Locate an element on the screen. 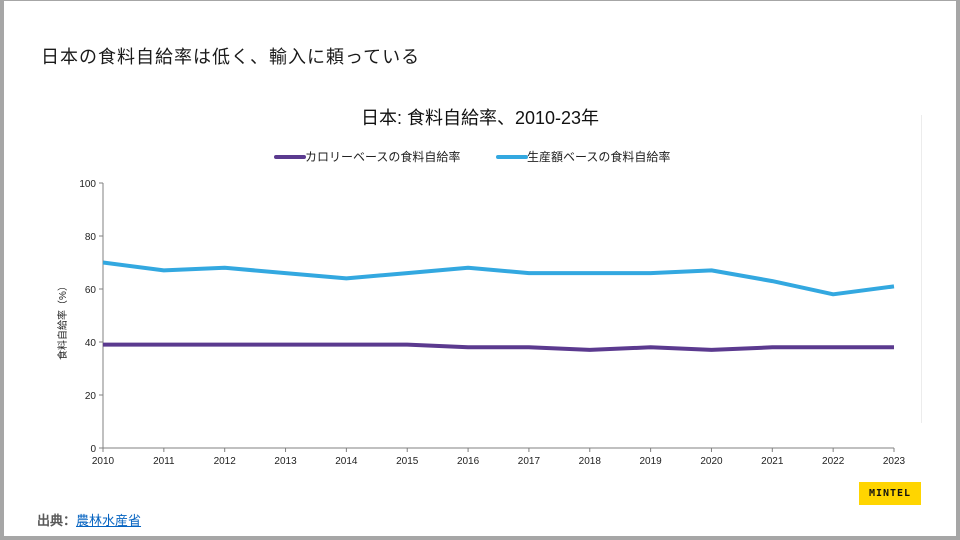 The height and width of the screenshot is (540, 960). x-tick-label: 2016 is located at coordinates (468, 461).